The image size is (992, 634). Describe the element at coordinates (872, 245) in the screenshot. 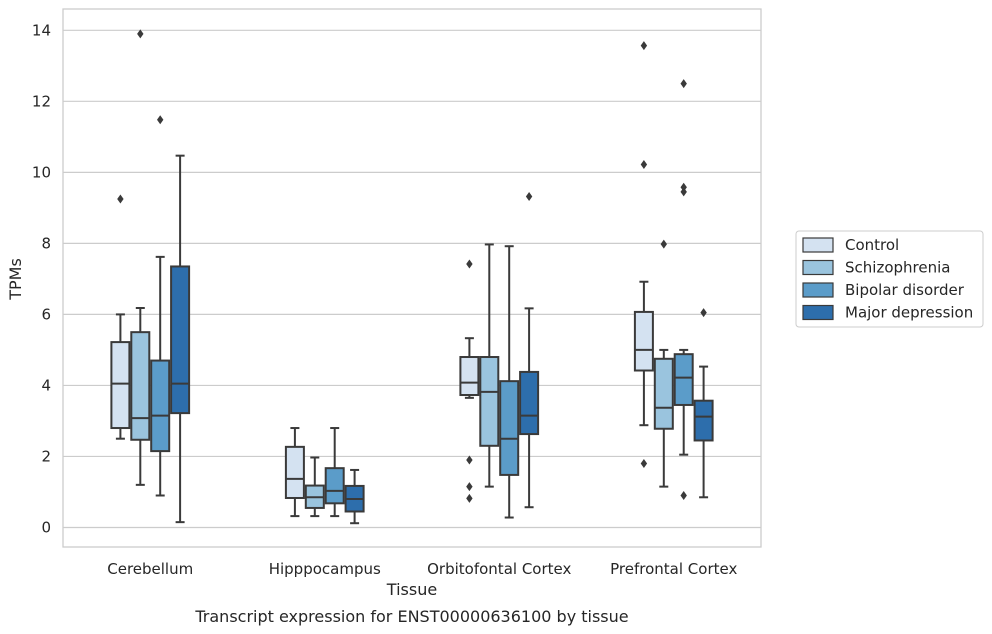

I see `legend-label: Control` at that location.